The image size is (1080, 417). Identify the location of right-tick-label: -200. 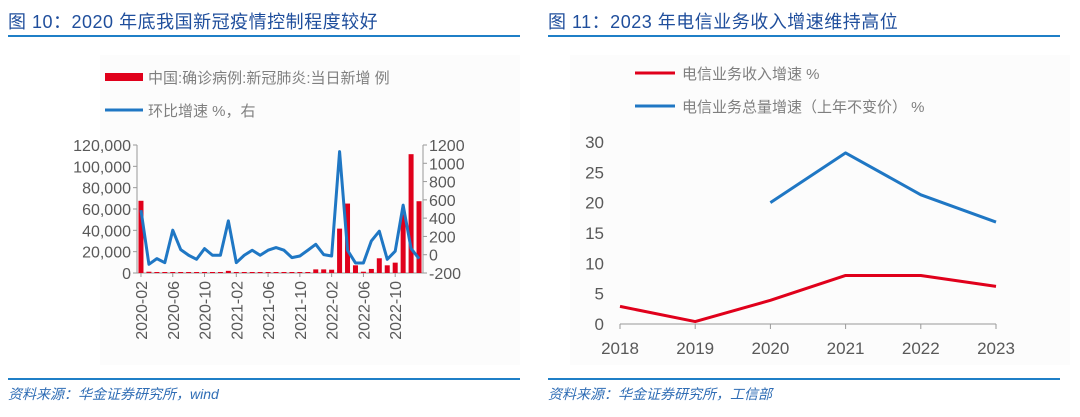
(445, 274).